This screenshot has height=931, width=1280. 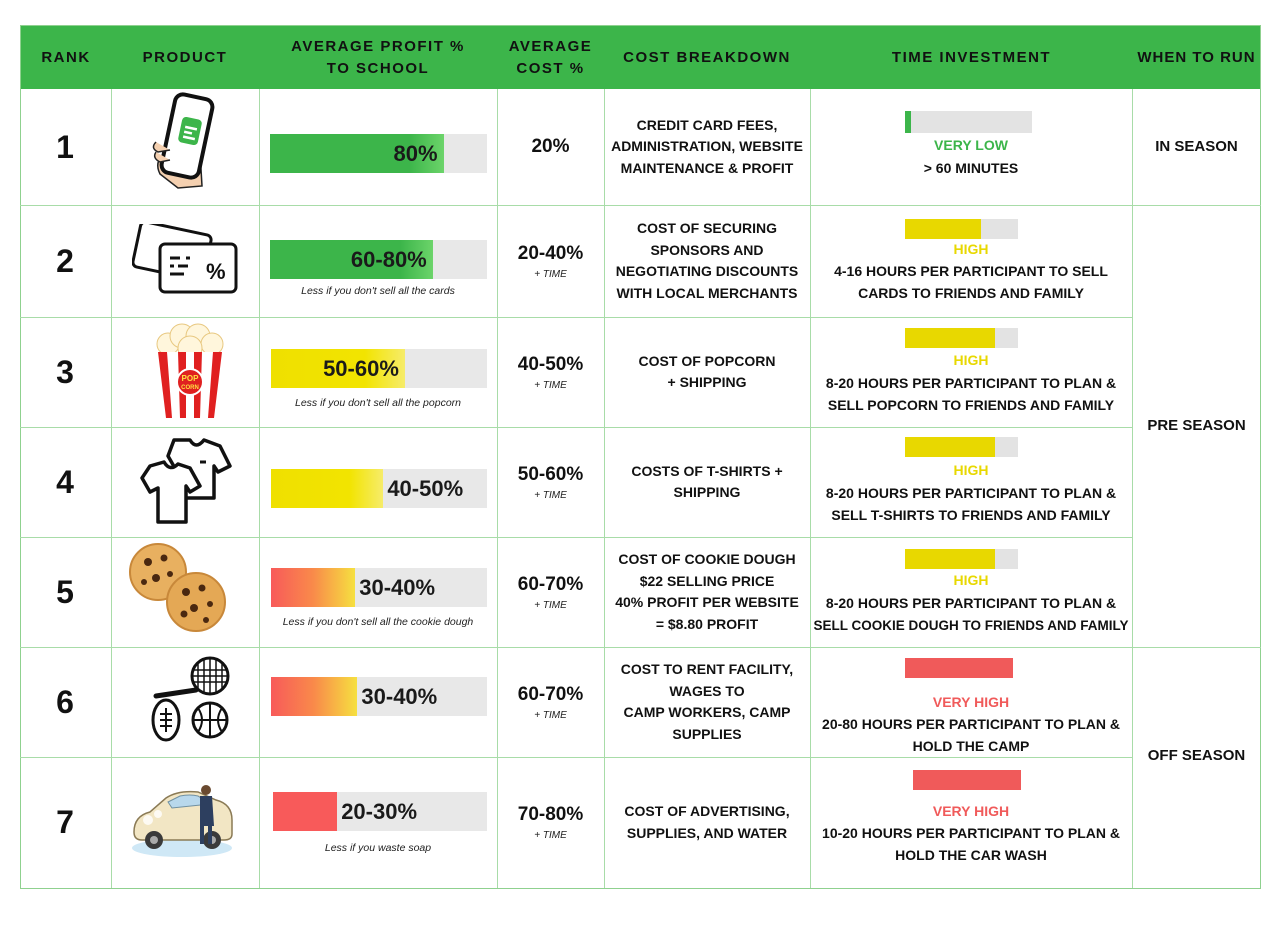 What do you see at coordinates (971, 625) in the screenshot?
I see `time-desc-line: SELL COOKIE DOUGH TO FRIENDS AND FAMILY` at bounding box center [971, 625].